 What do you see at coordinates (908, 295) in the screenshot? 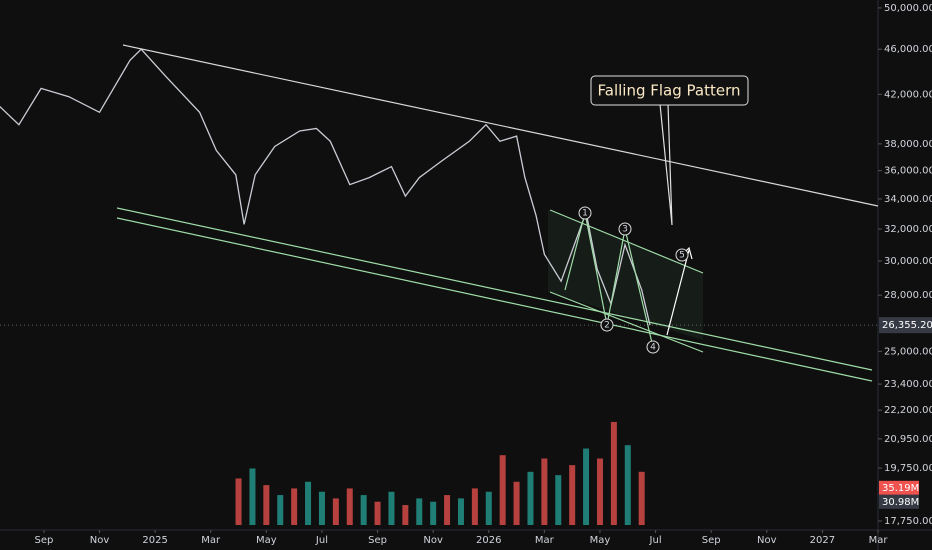
I see `y-tick-label: 28,000.00` at bounding box center [908, 295].